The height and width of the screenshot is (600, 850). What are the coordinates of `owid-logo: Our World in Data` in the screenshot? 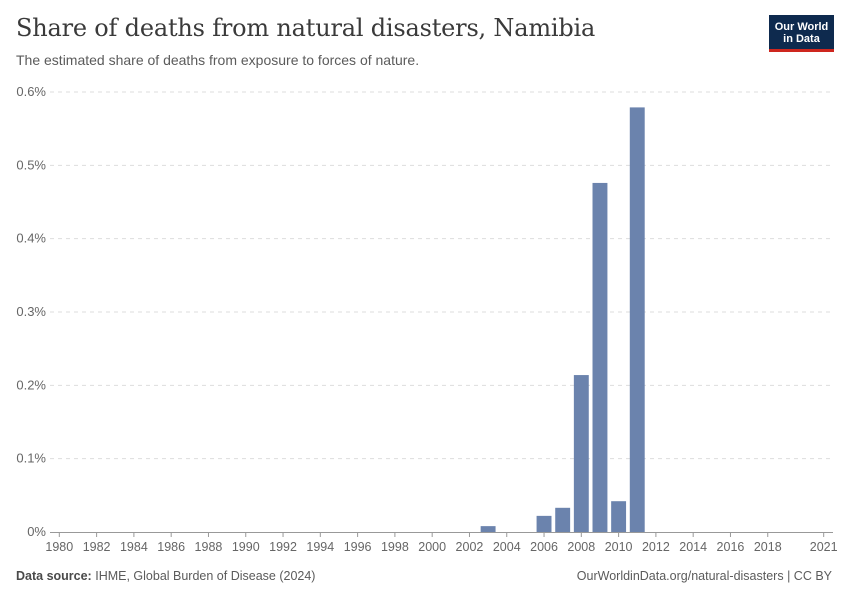 It's located at (801, 33).